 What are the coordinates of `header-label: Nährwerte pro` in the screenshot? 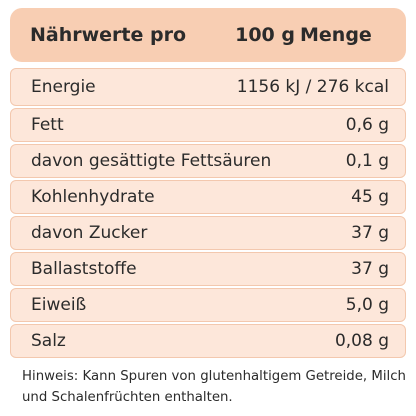 It's located at (108, 35).